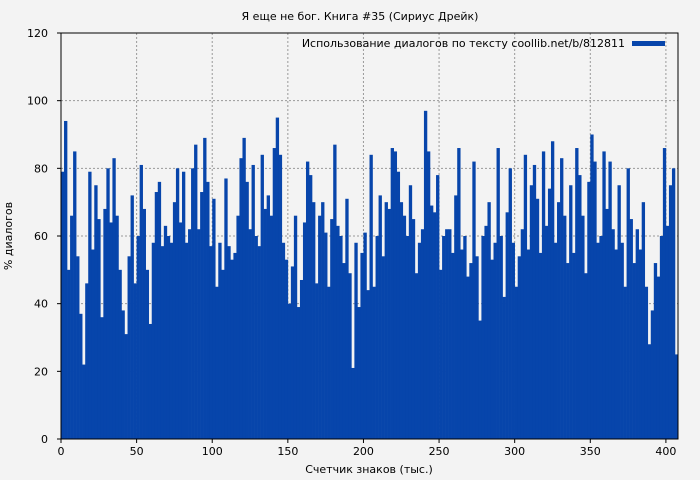 This screenshot has height=480, width=700. What do you see at coordinates (37, 33) in the screenshot?
I see `y-tick-label: 120` at bounding box center [37, 33].